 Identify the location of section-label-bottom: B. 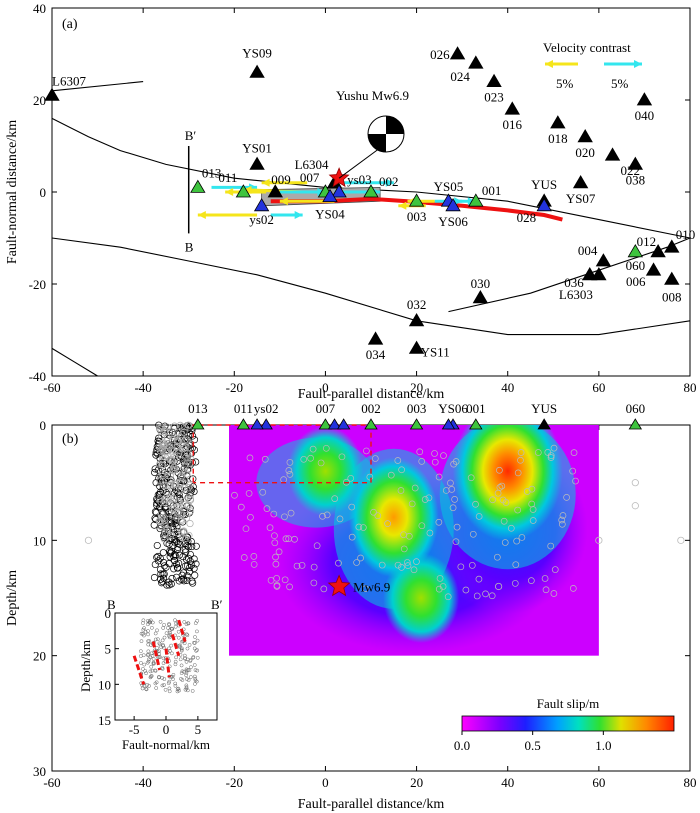
(189, 246).